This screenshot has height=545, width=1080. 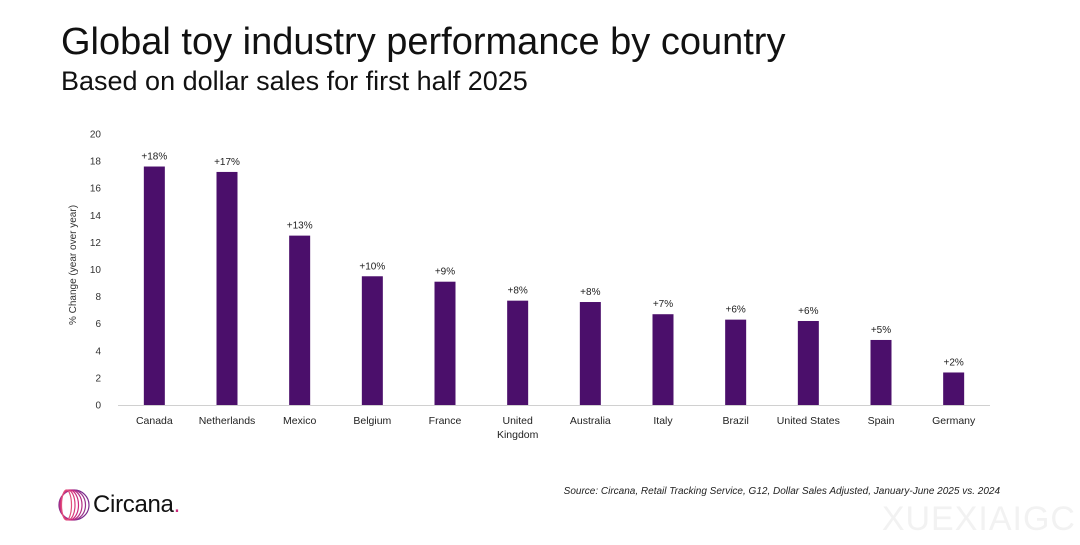 What do you see at coordinates (299, 421) in the screenshot?
I see `x-tick-label: Mexico` at bounding box center [299, 421].